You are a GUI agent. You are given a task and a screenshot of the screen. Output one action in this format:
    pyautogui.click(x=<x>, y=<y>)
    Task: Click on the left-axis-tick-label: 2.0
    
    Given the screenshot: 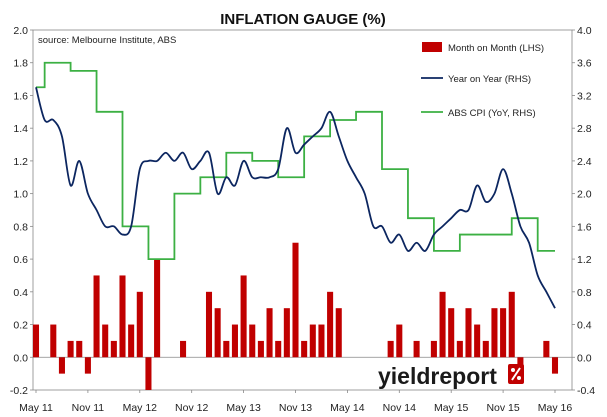 What is the action you would take?
    pyautogui.click(x=20, y=31)
    